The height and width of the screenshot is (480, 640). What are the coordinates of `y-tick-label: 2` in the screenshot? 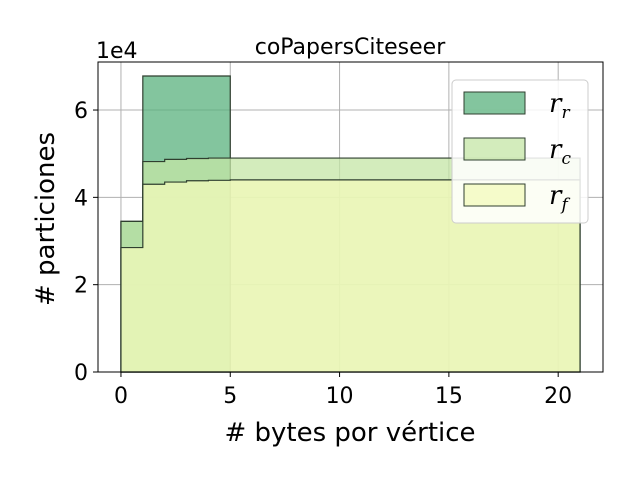 It's located at (81, 286).